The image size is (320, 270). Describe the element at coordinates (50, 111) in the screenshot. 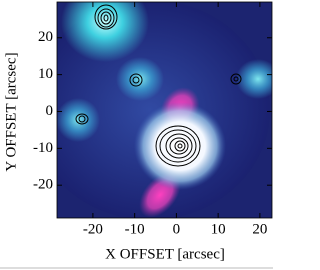

I see `y-tick-label: 0` at that location.